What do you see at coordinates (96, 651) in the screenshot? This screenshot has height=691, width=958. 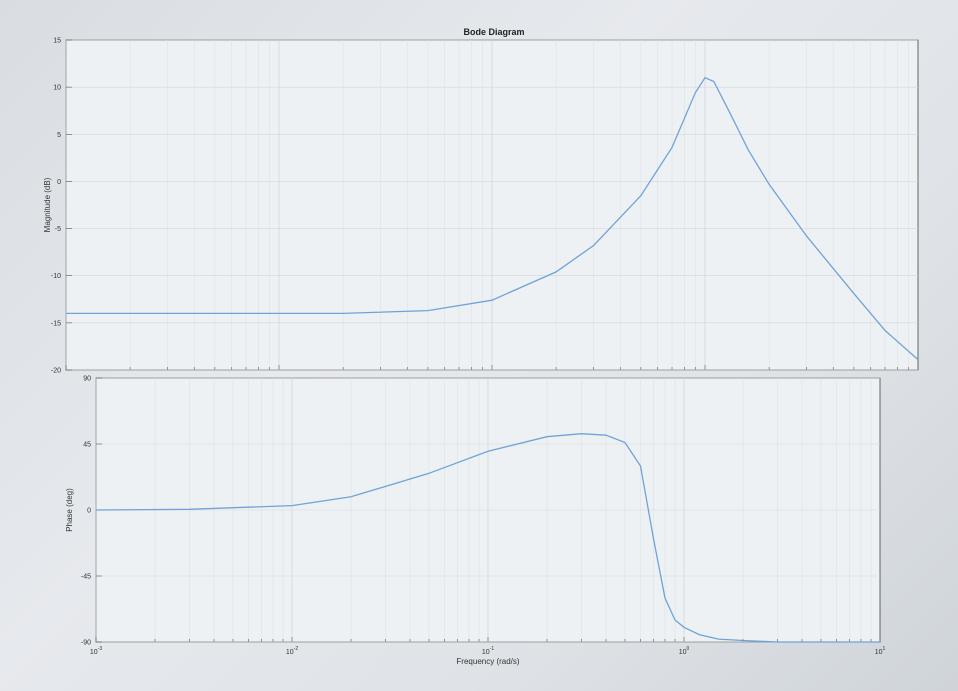 I see `x-tick-label: 10⁻³` at bounding box center [96, 651].